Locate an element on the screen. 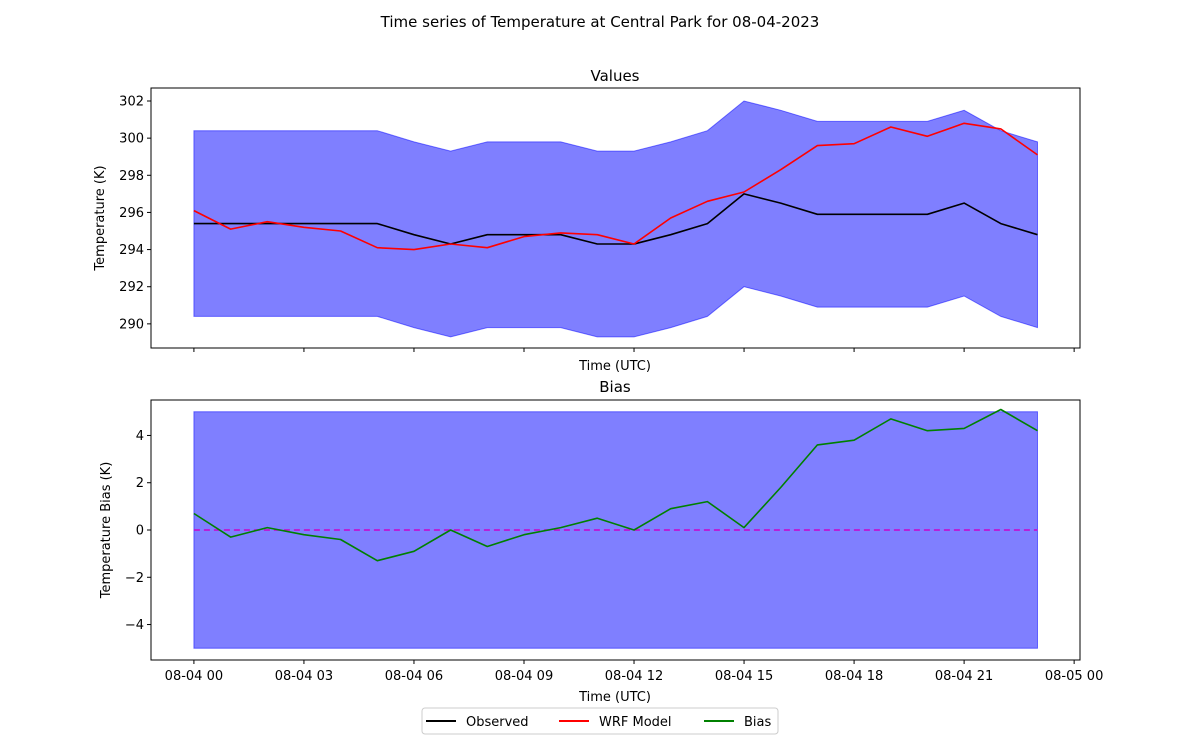 The width and height of the screenshot is (1200, 741). bias-lines is located at coordinates (615, 485).